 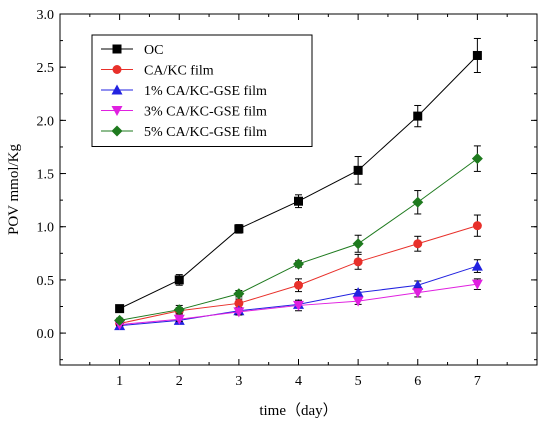 What do you see at coordinates (46, 68) in the screenshot?
I see `y-tick-label: 2.5` at bounding box center [46, 68].